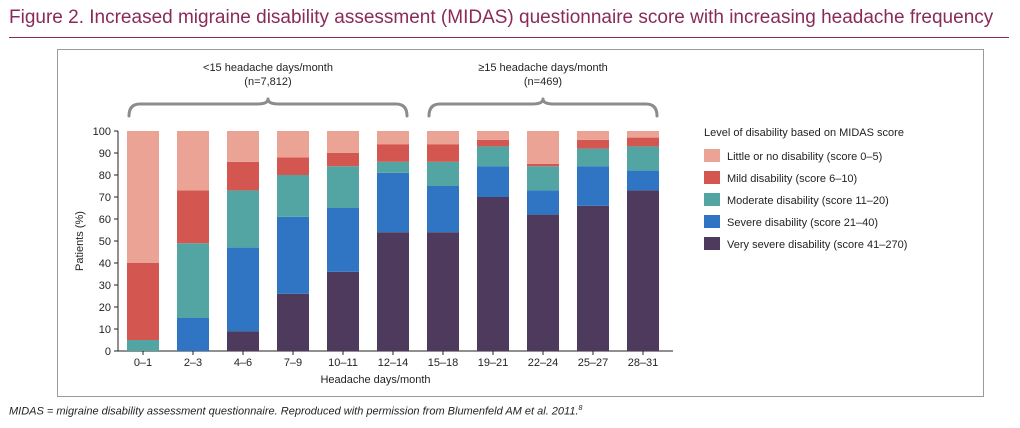 Image resolution: width=1020 pixels, height=428 pixels. Describe the element at coordinates (593, 363) in the screenshot. I see `x-tick-label: 25–27` at that location.